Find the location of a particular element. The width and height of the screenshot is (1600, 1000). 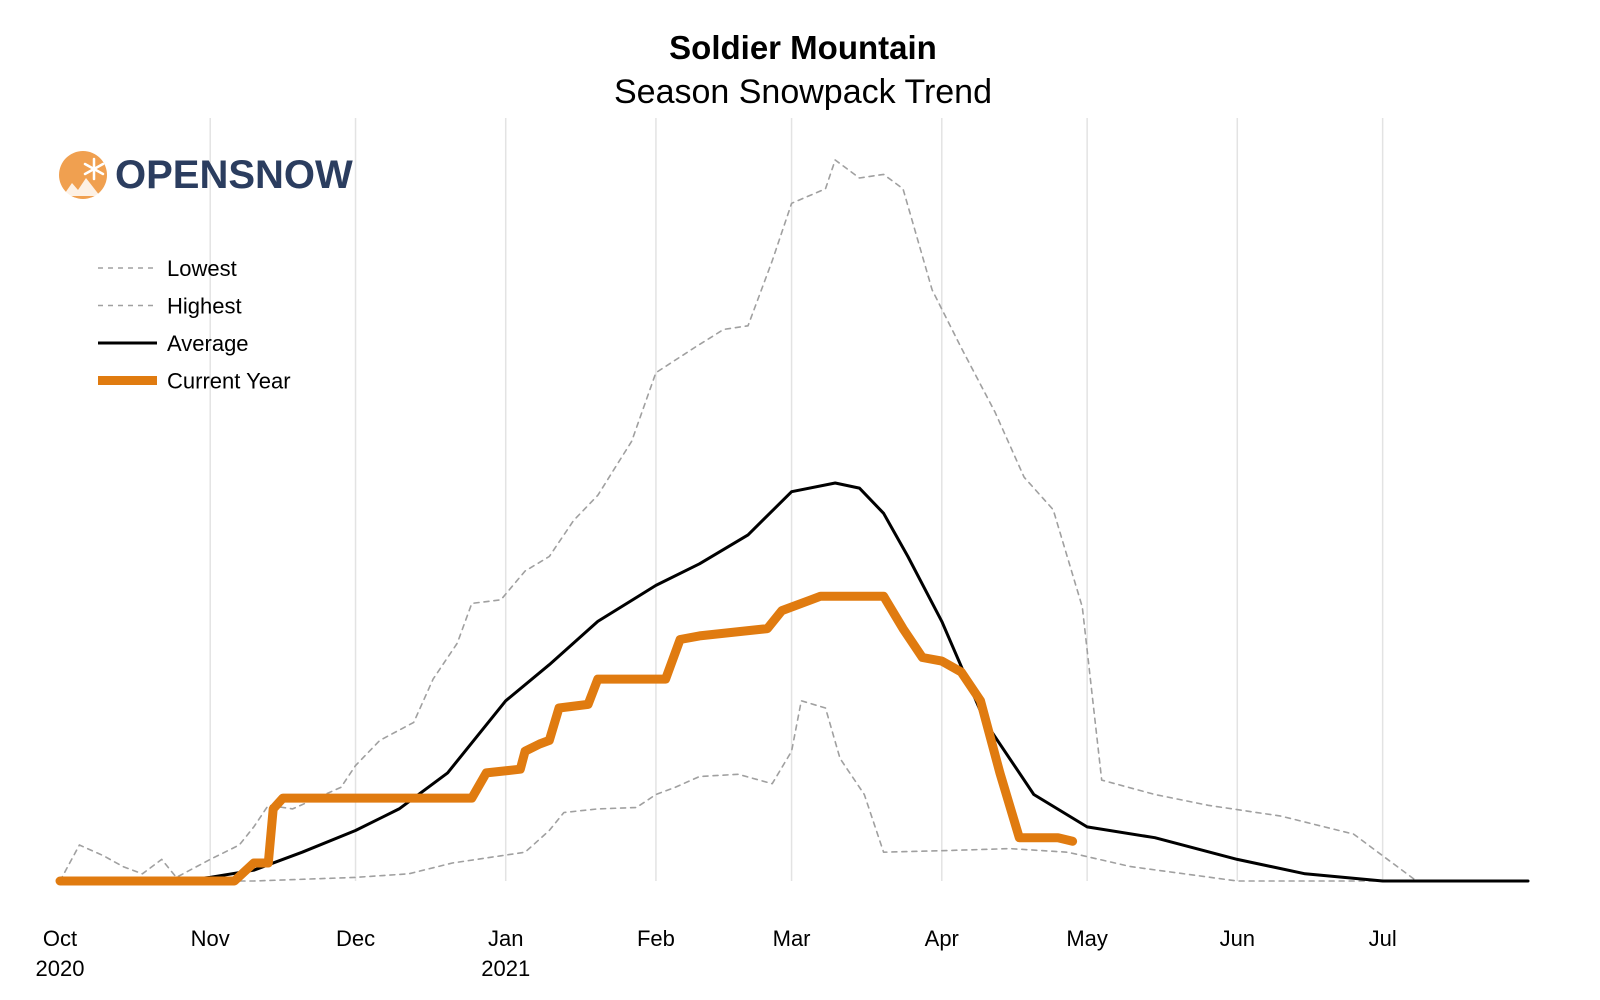

chart-subtitle: Season Snowpack Trend is located at coordinates (803, 92).